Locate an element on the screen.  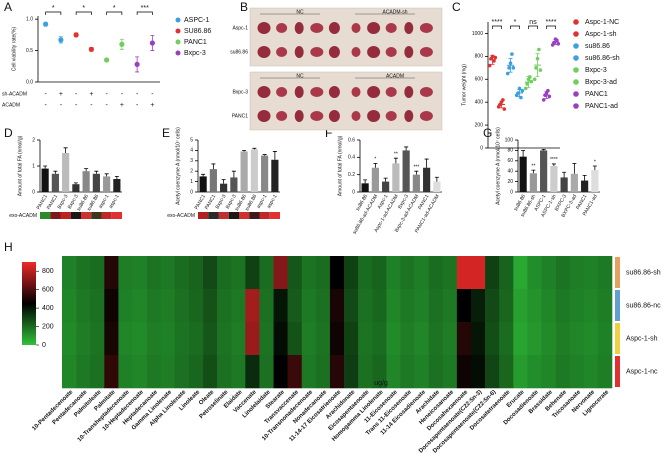
row-color-bar is located at coordinates (617, 371).